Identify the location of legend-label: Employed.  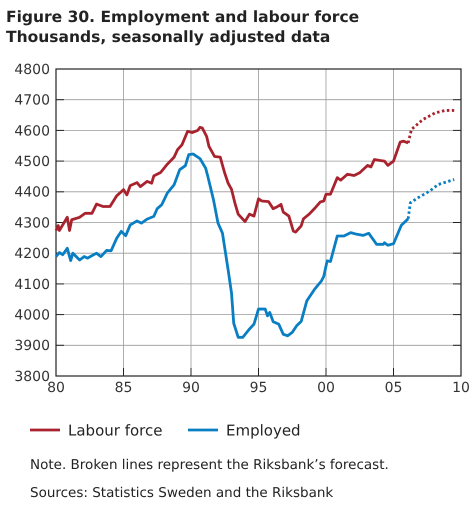
(263, 430).